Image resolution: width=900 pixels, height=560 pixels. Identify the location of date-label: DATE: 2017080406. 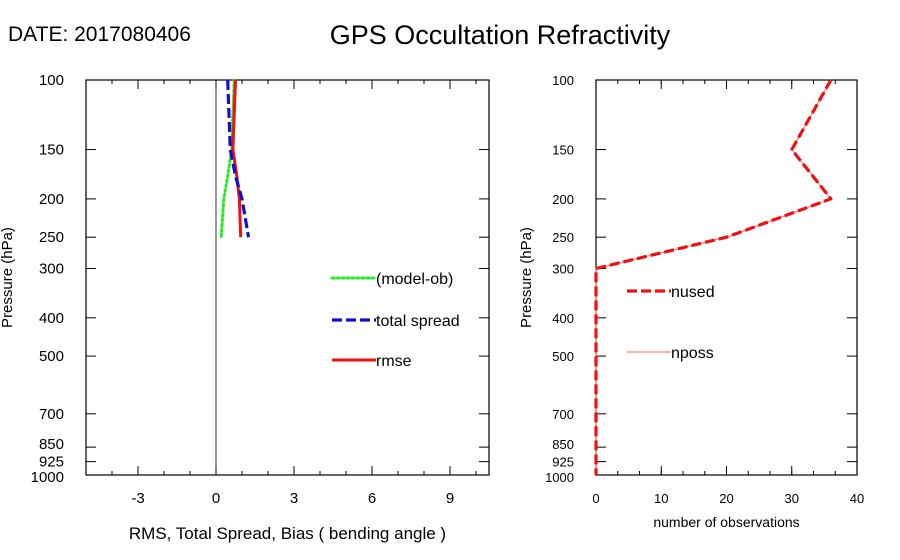
(99, 34).